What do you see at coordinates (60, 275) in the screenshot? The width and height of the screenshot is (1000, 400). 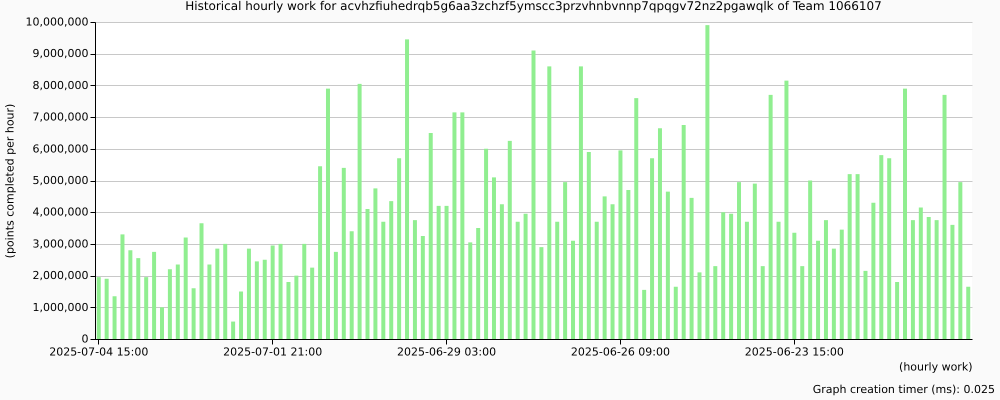 I see `y-tick-label: 2,000,000` at bounding box center [60, 275].